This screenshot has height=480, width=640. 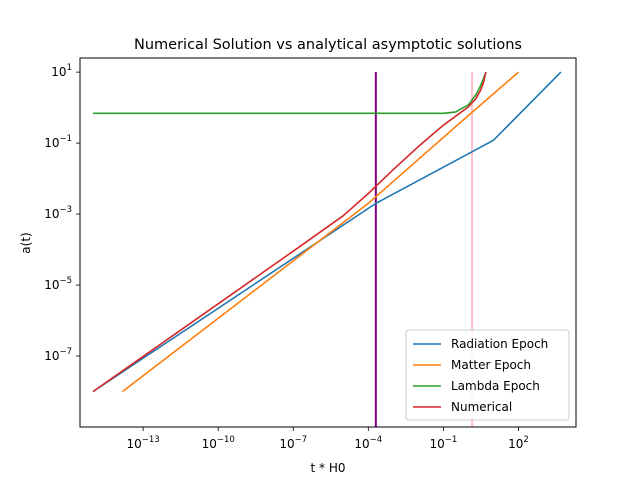 I want to click on x-axis-label: t * H0, so click(x=328, y=468).